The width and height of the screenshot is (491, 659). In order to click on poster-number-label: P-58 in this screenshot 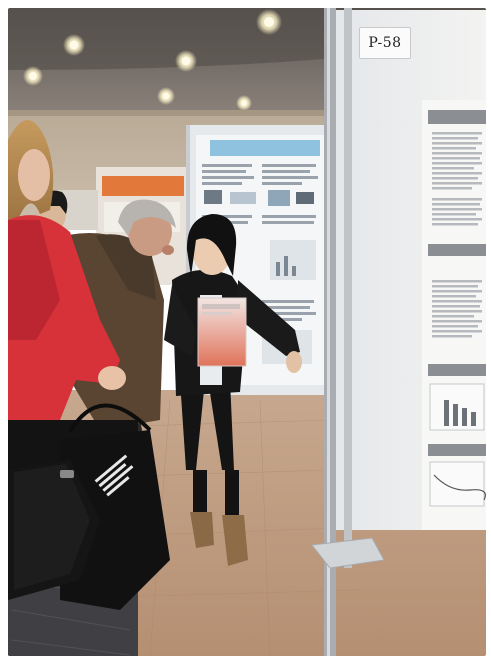, I will do `click(385, 43)`.